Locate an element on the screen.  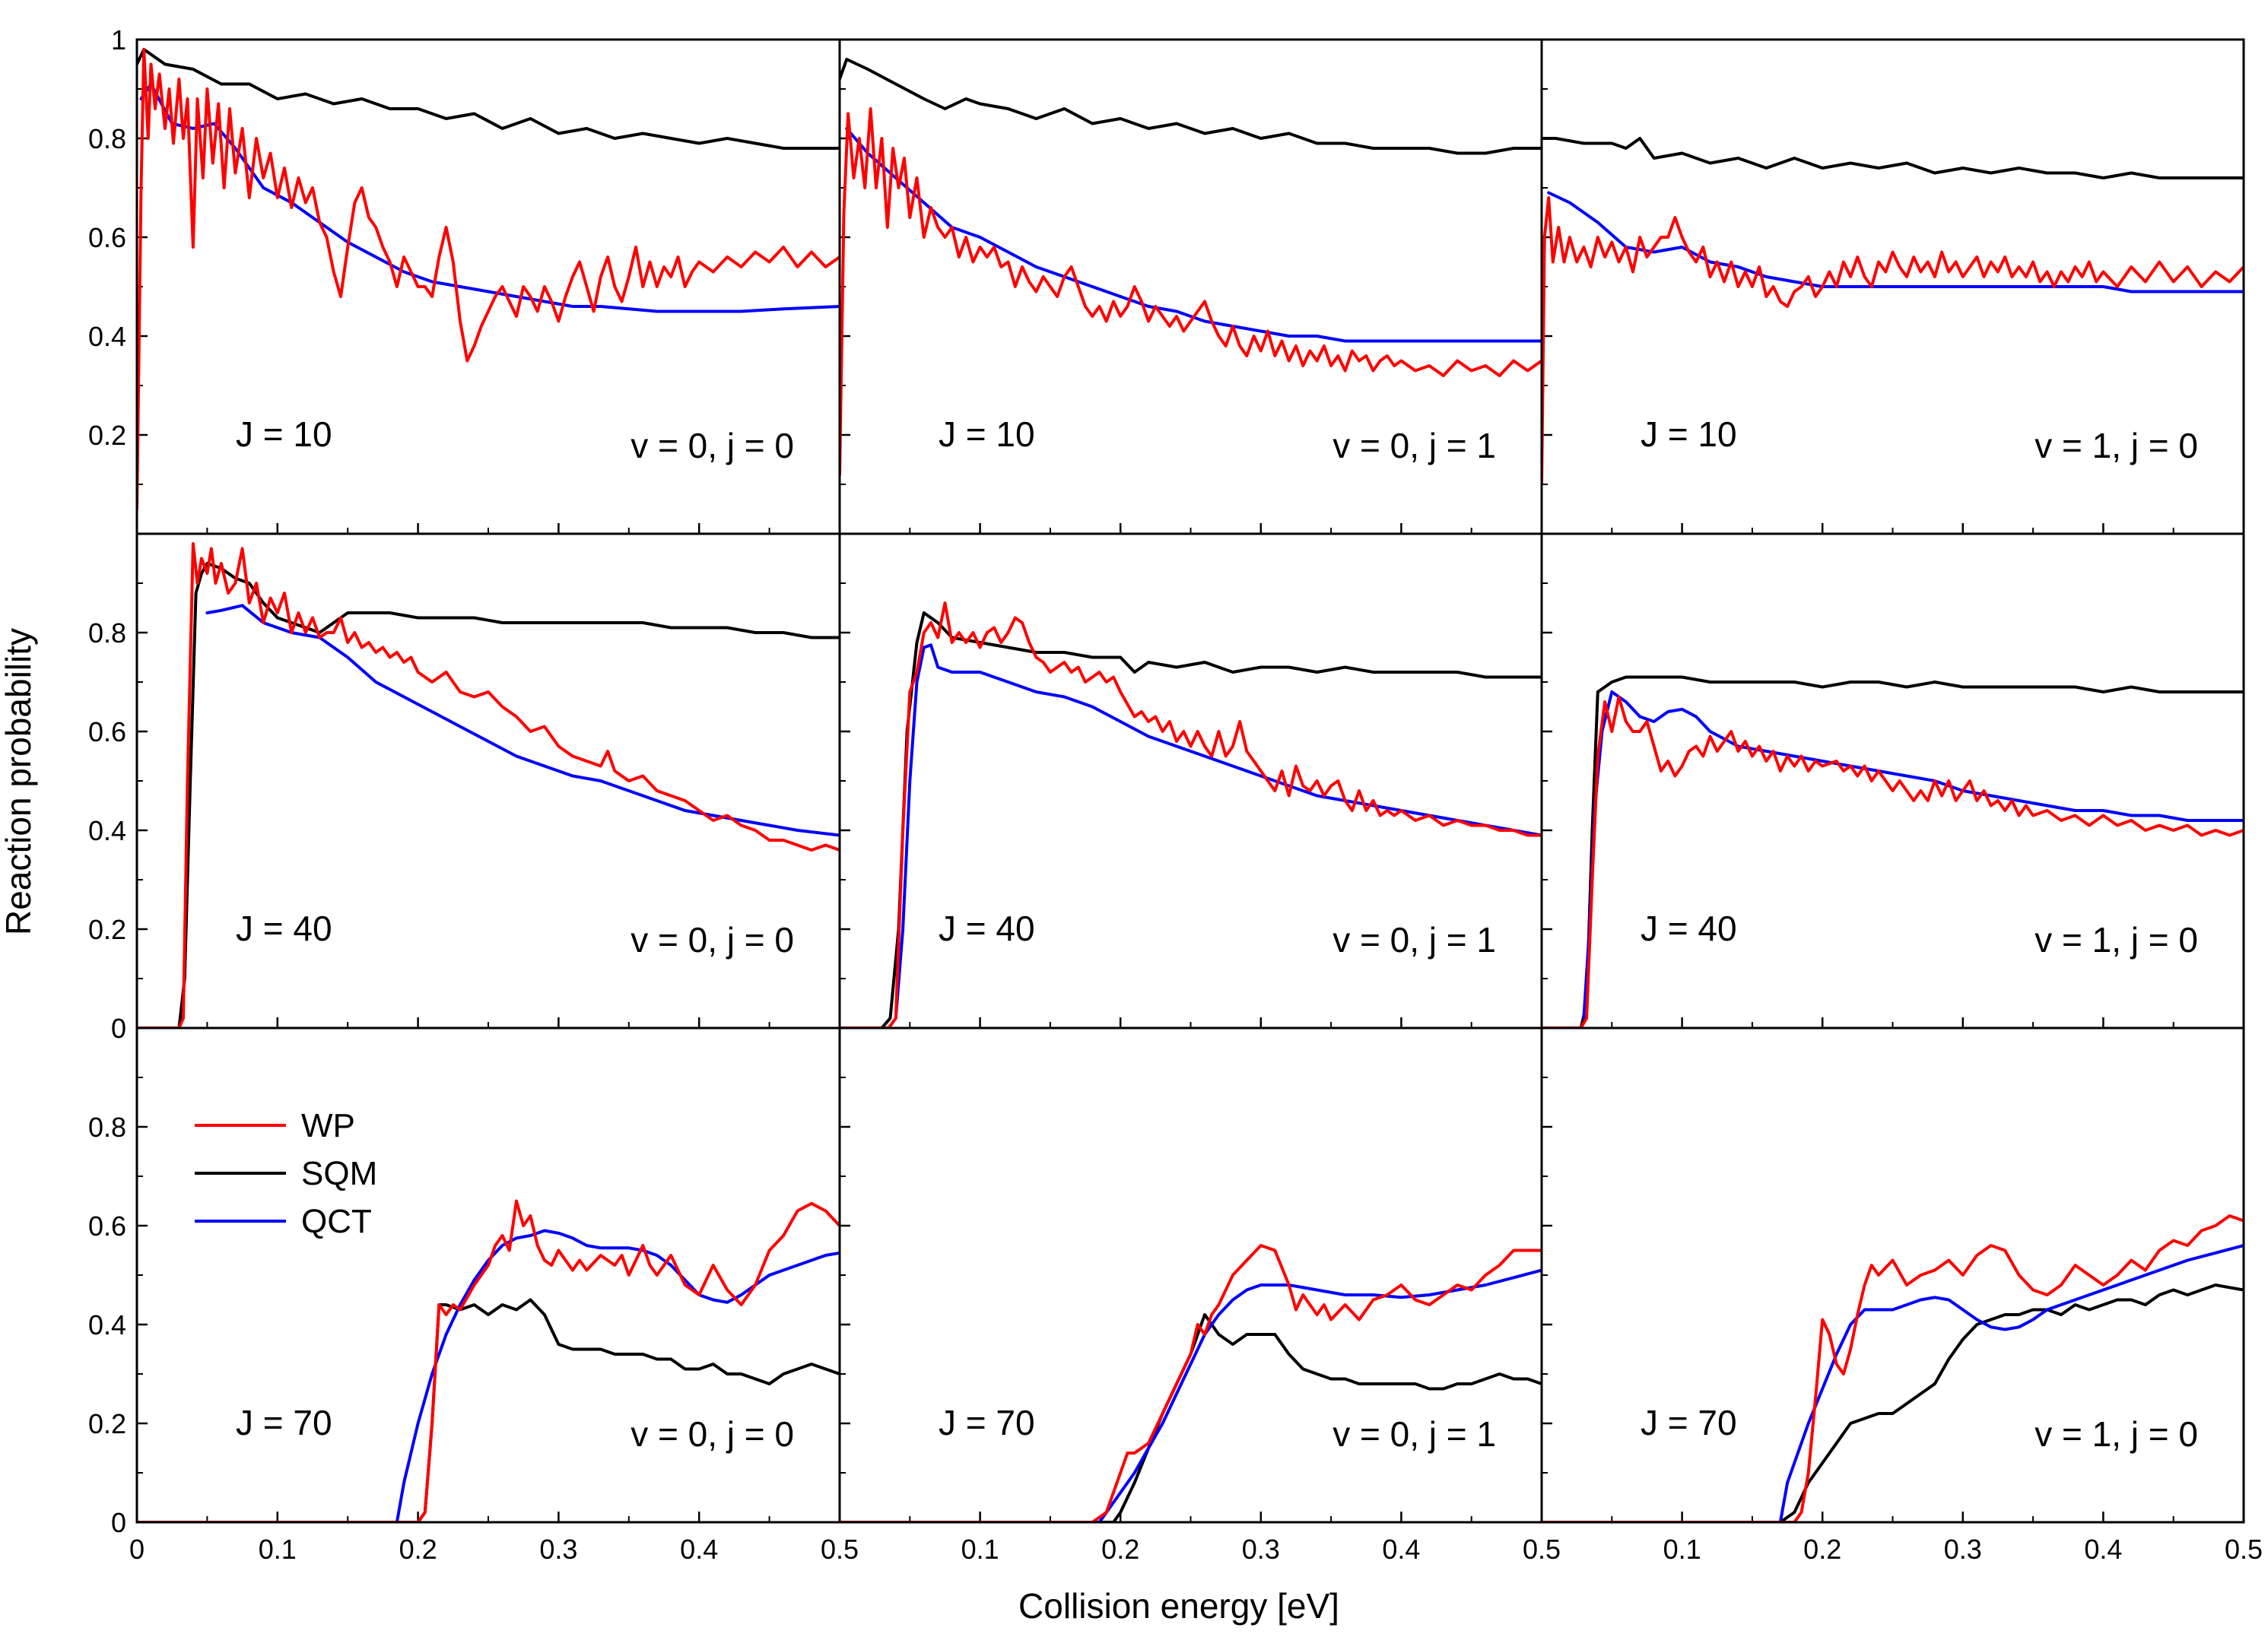
y-tick-labels: 0.2 0.4 0.6 0.8 1 0 0.2 0.4 0.6 0.8 0 0.2 0.4 0.6 0.8 is located at coordinates (107, 781).